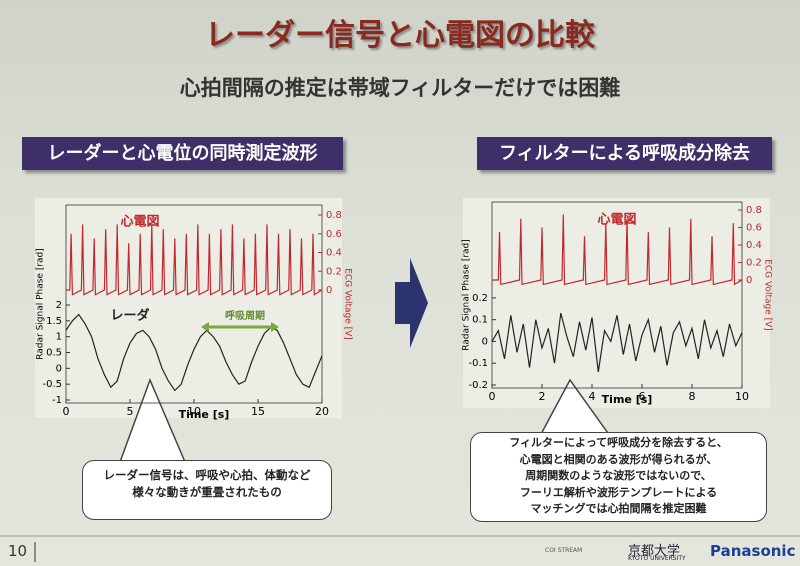  What do you see at coordinates (245, 315) in the screenshot?
I see `annotation: 呼吸周期` at bounding box center [245, 315].